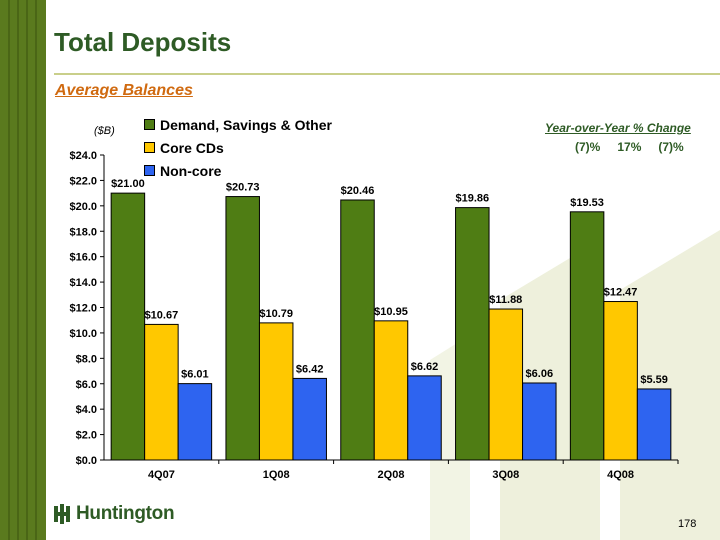 The image size is (720, 540). Describe the element at coordinates (654, 424) in the screenshot. I see `bar-non-core-4q08` at that location.